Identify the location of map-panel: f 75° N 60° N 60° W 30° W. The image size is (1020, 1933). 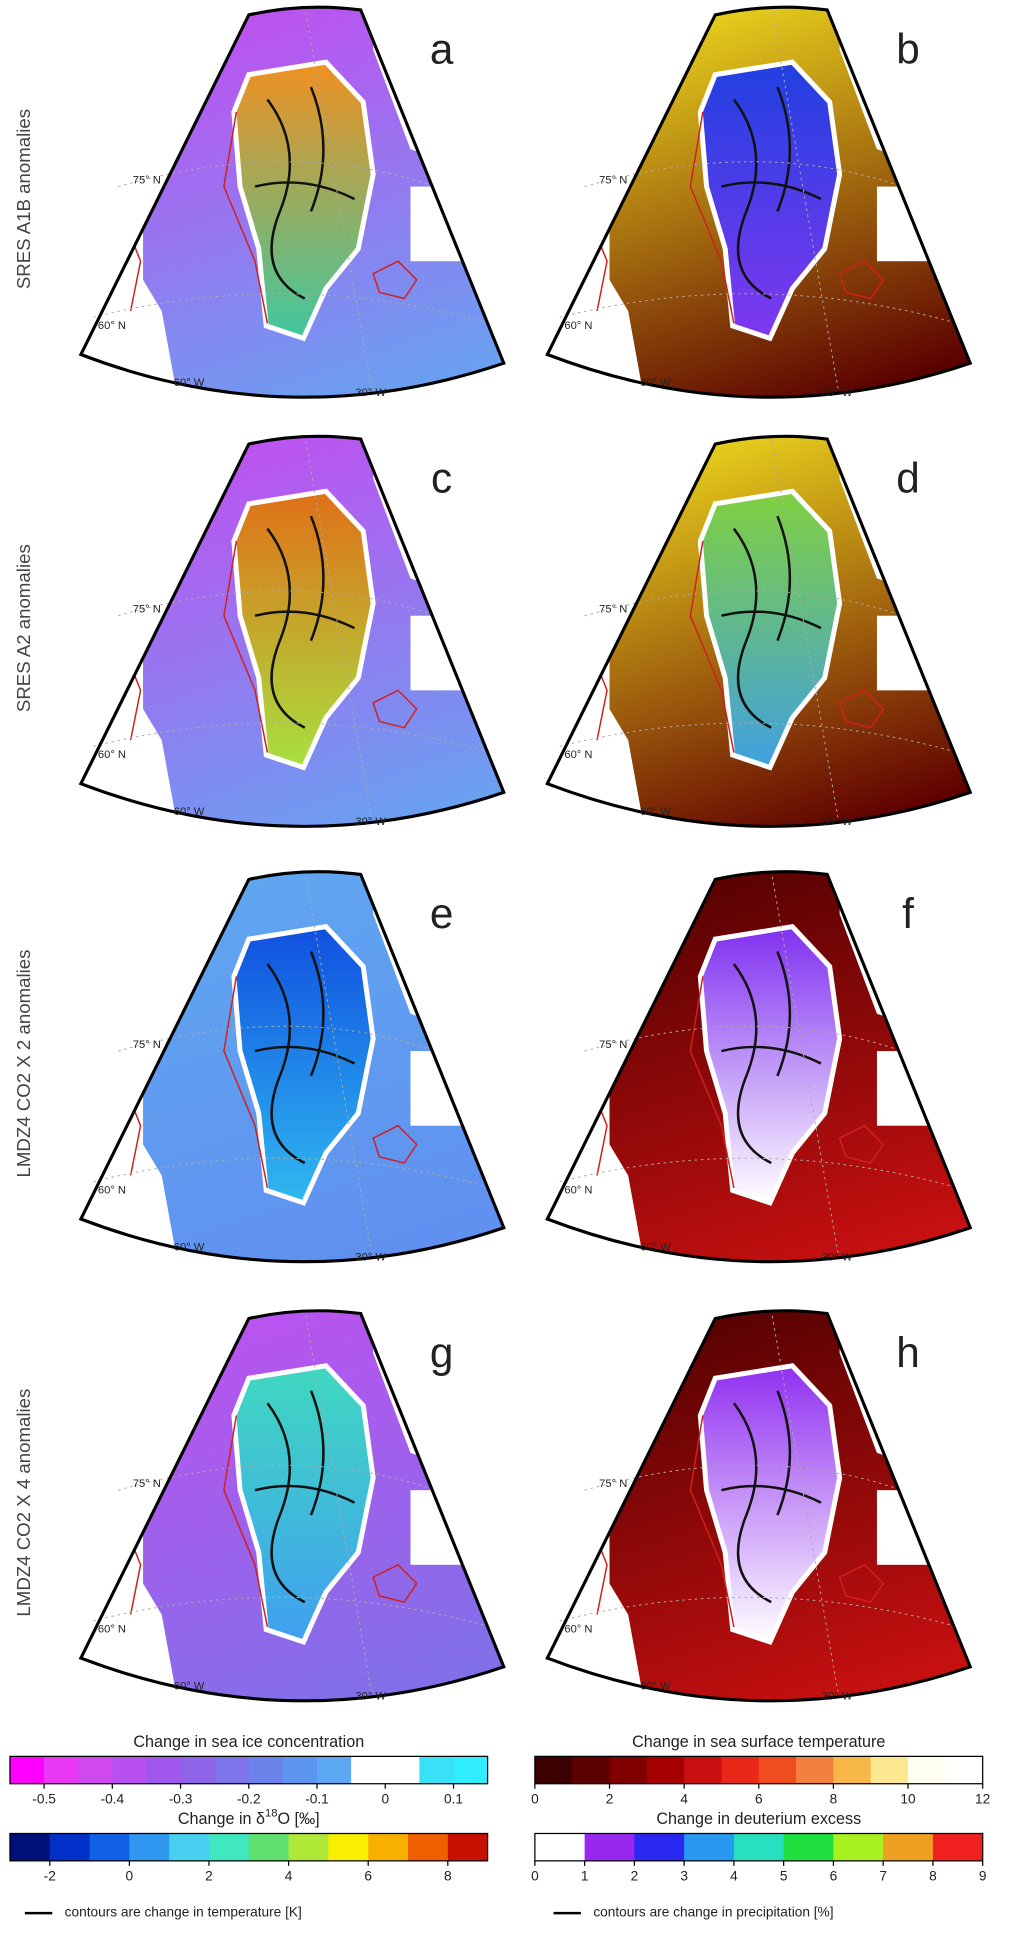
(759, 1067).